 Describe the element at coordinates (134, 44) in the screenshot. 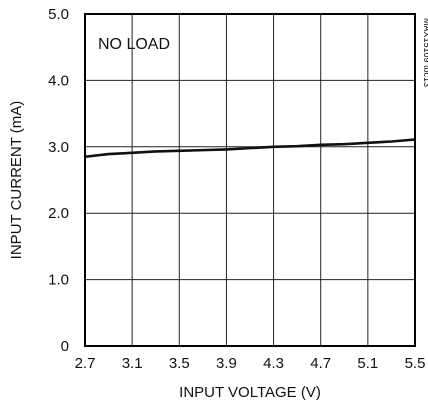

I see `annotation-no-load: NO LOAD` at that location.